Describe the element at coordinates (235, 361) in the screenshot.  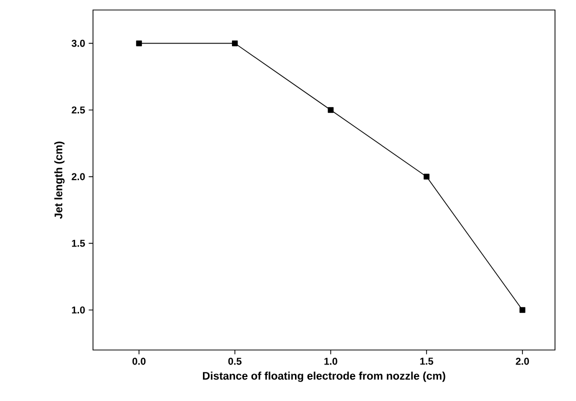
I see `x-tick-label: 0.5` at that location.